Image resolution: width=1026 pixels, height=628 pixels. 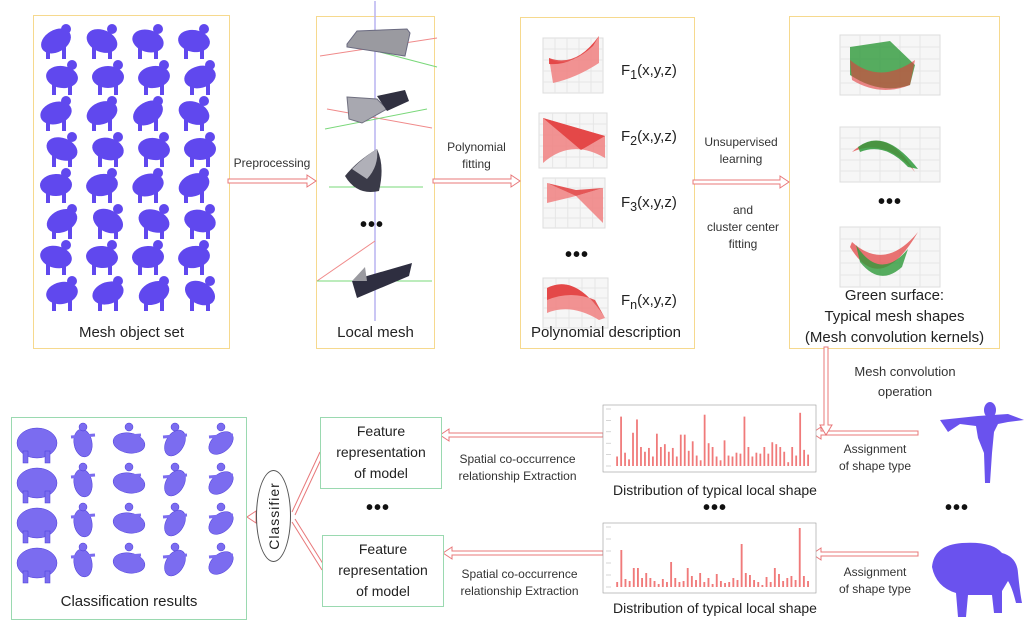 What do you see at coordinates (875, 449) in the screenshot?
I see `assignment-1-line-1: Assignment` at bounding box center [875, 449].